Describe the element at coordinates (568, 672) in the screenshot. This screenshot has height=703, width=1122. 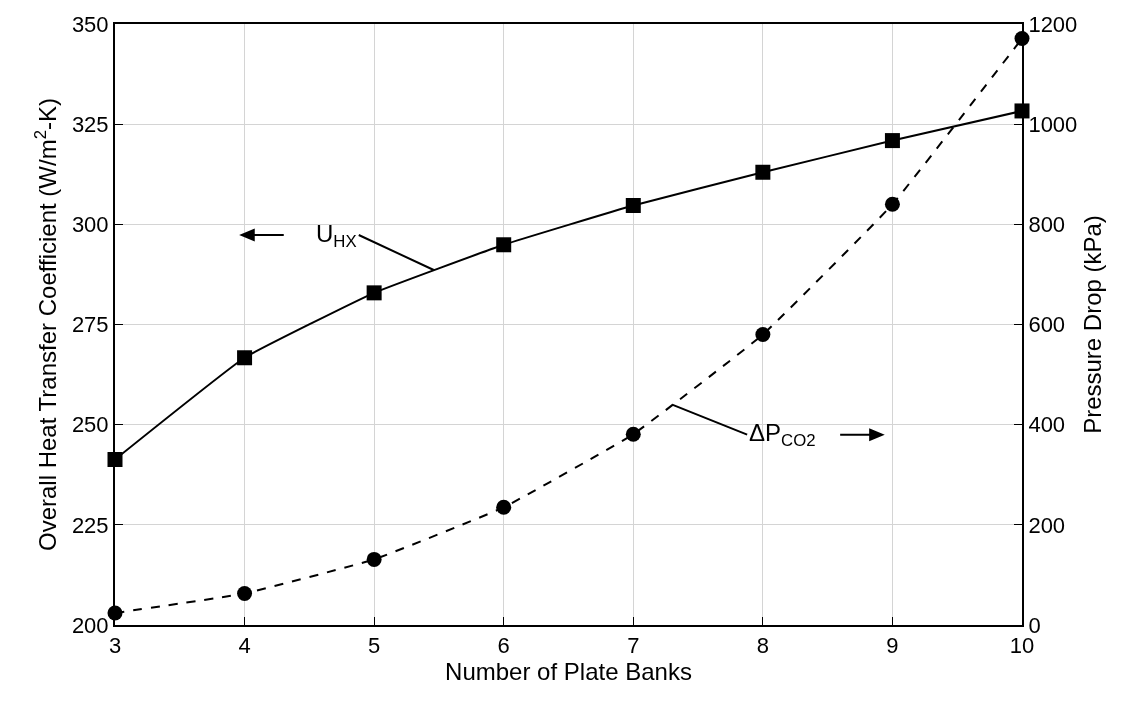
I see `x-axis-title: Number of Plate Banks` at that location.